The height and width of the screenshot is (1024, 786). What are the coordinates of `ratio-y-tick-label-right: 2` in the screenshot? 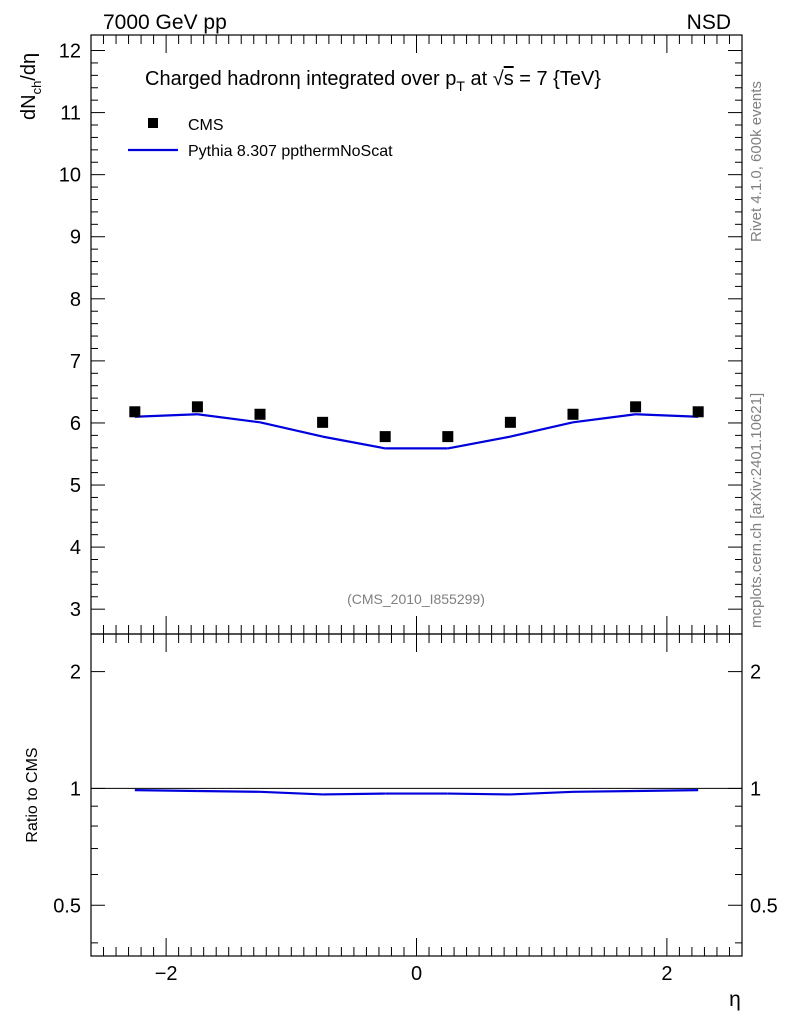 It's located at (755, 673).